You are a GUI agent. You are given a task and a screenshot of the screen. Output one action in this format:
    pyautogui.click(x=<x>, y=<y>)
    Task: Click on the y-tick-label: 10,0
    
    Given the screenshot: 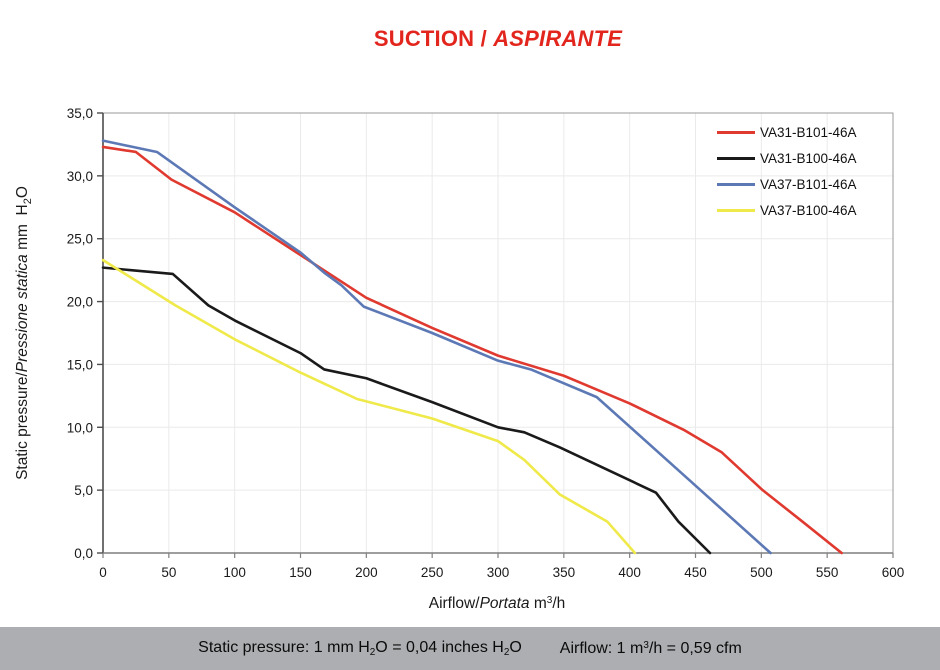 What is the action you would take?
    pyautogui.click(x=80, y=427)
    